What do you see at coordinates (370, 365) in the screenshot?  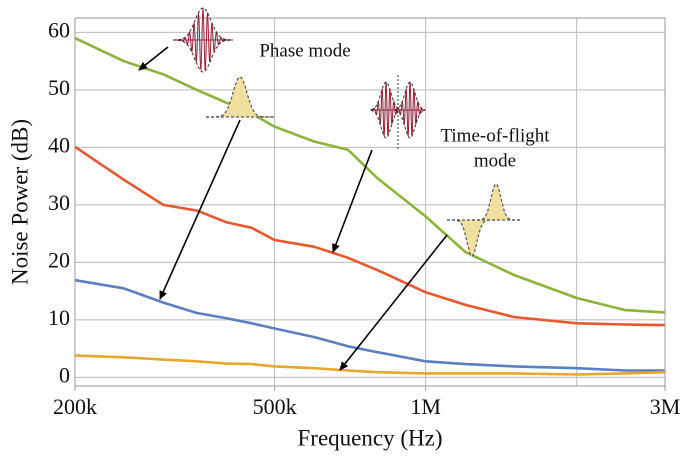 I see `series-line` at bounding box center [370, 365].